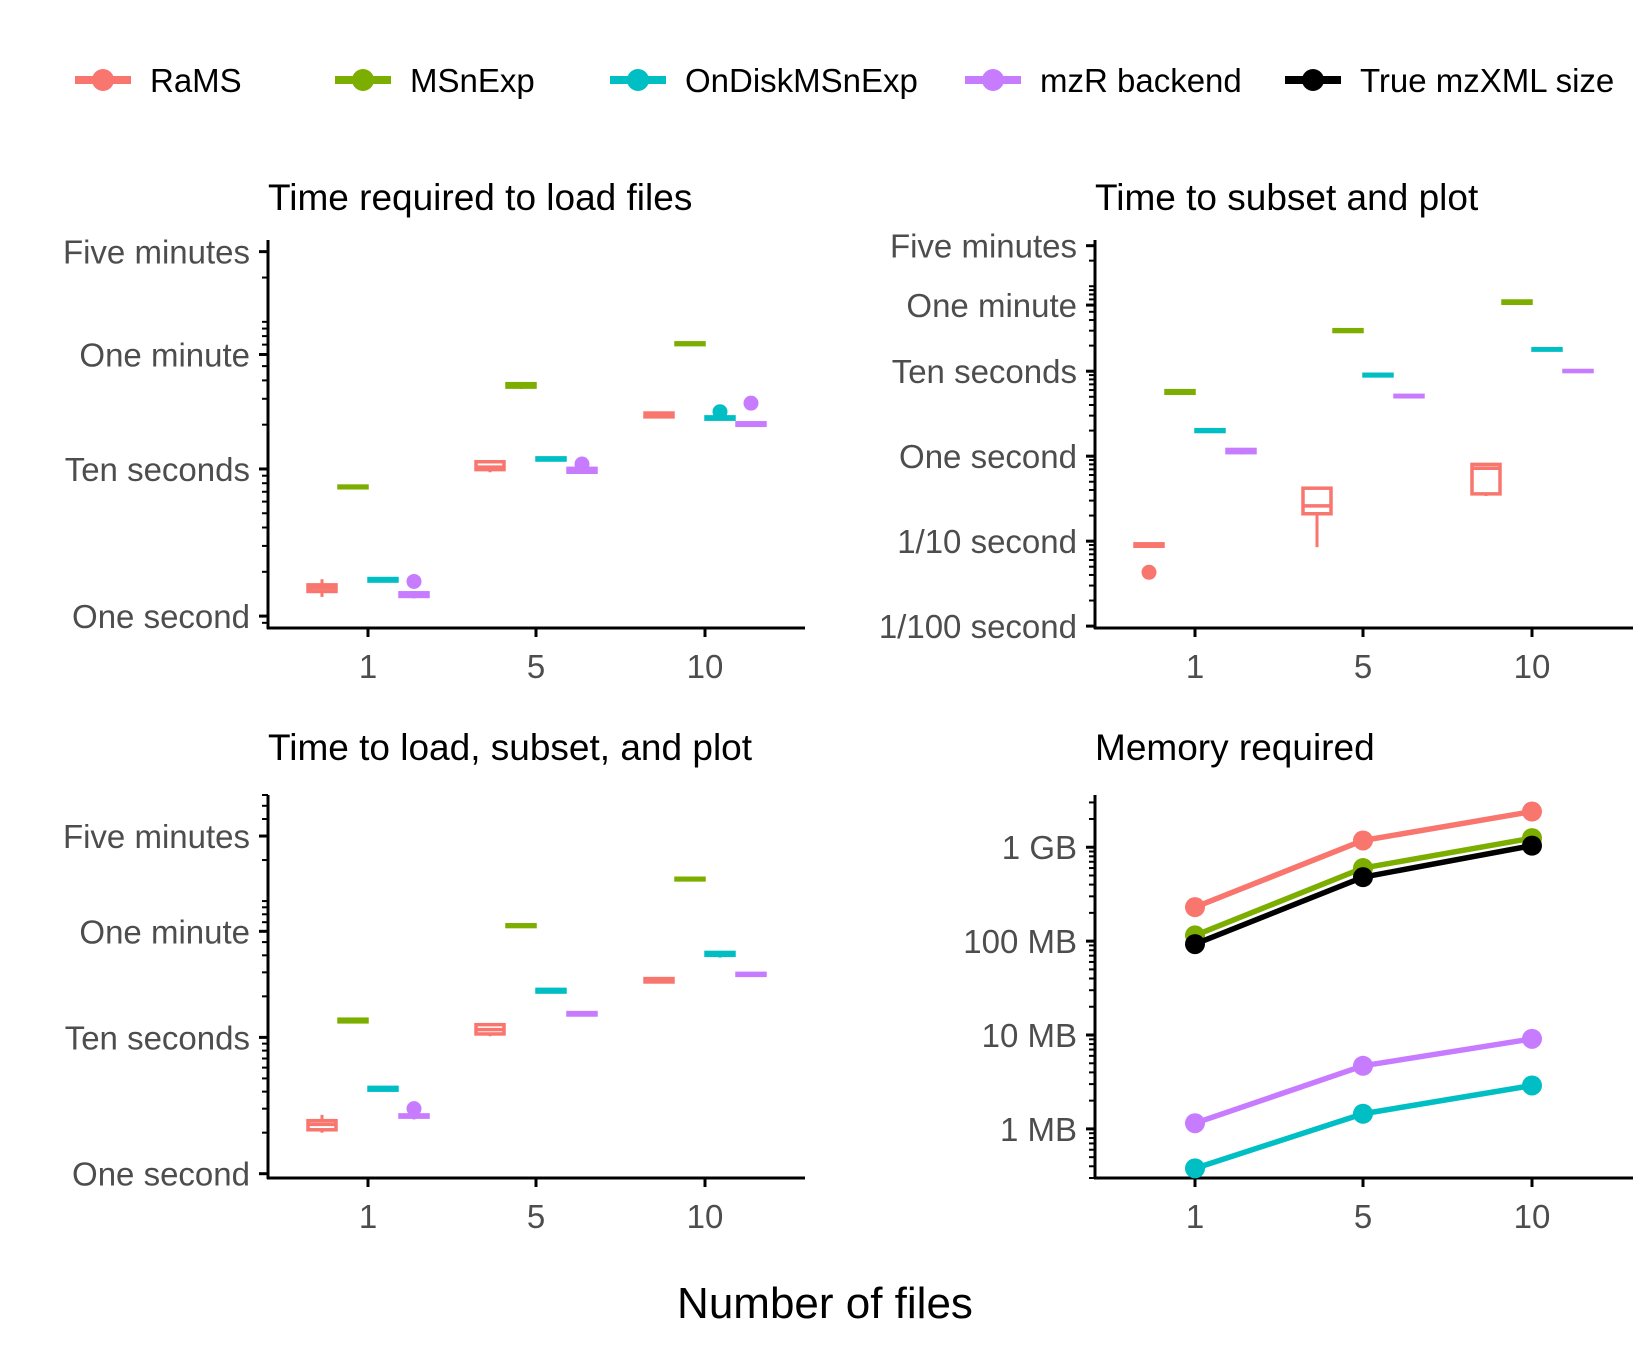 The height and width of the screenshot is (1350, 1650). What do you see at coordinates (1020, 941) in the screenshot?
I see `y-tick-label: 100 MB` at bounding box center [1020, 941].